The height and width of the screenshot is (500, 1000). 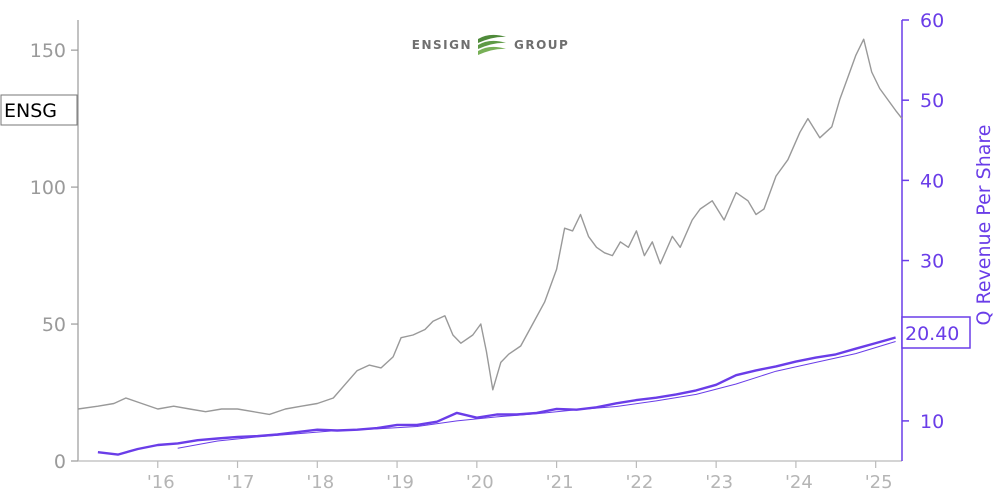 I want to click on last-value-label: 20.40, so click(x=932, y=334).